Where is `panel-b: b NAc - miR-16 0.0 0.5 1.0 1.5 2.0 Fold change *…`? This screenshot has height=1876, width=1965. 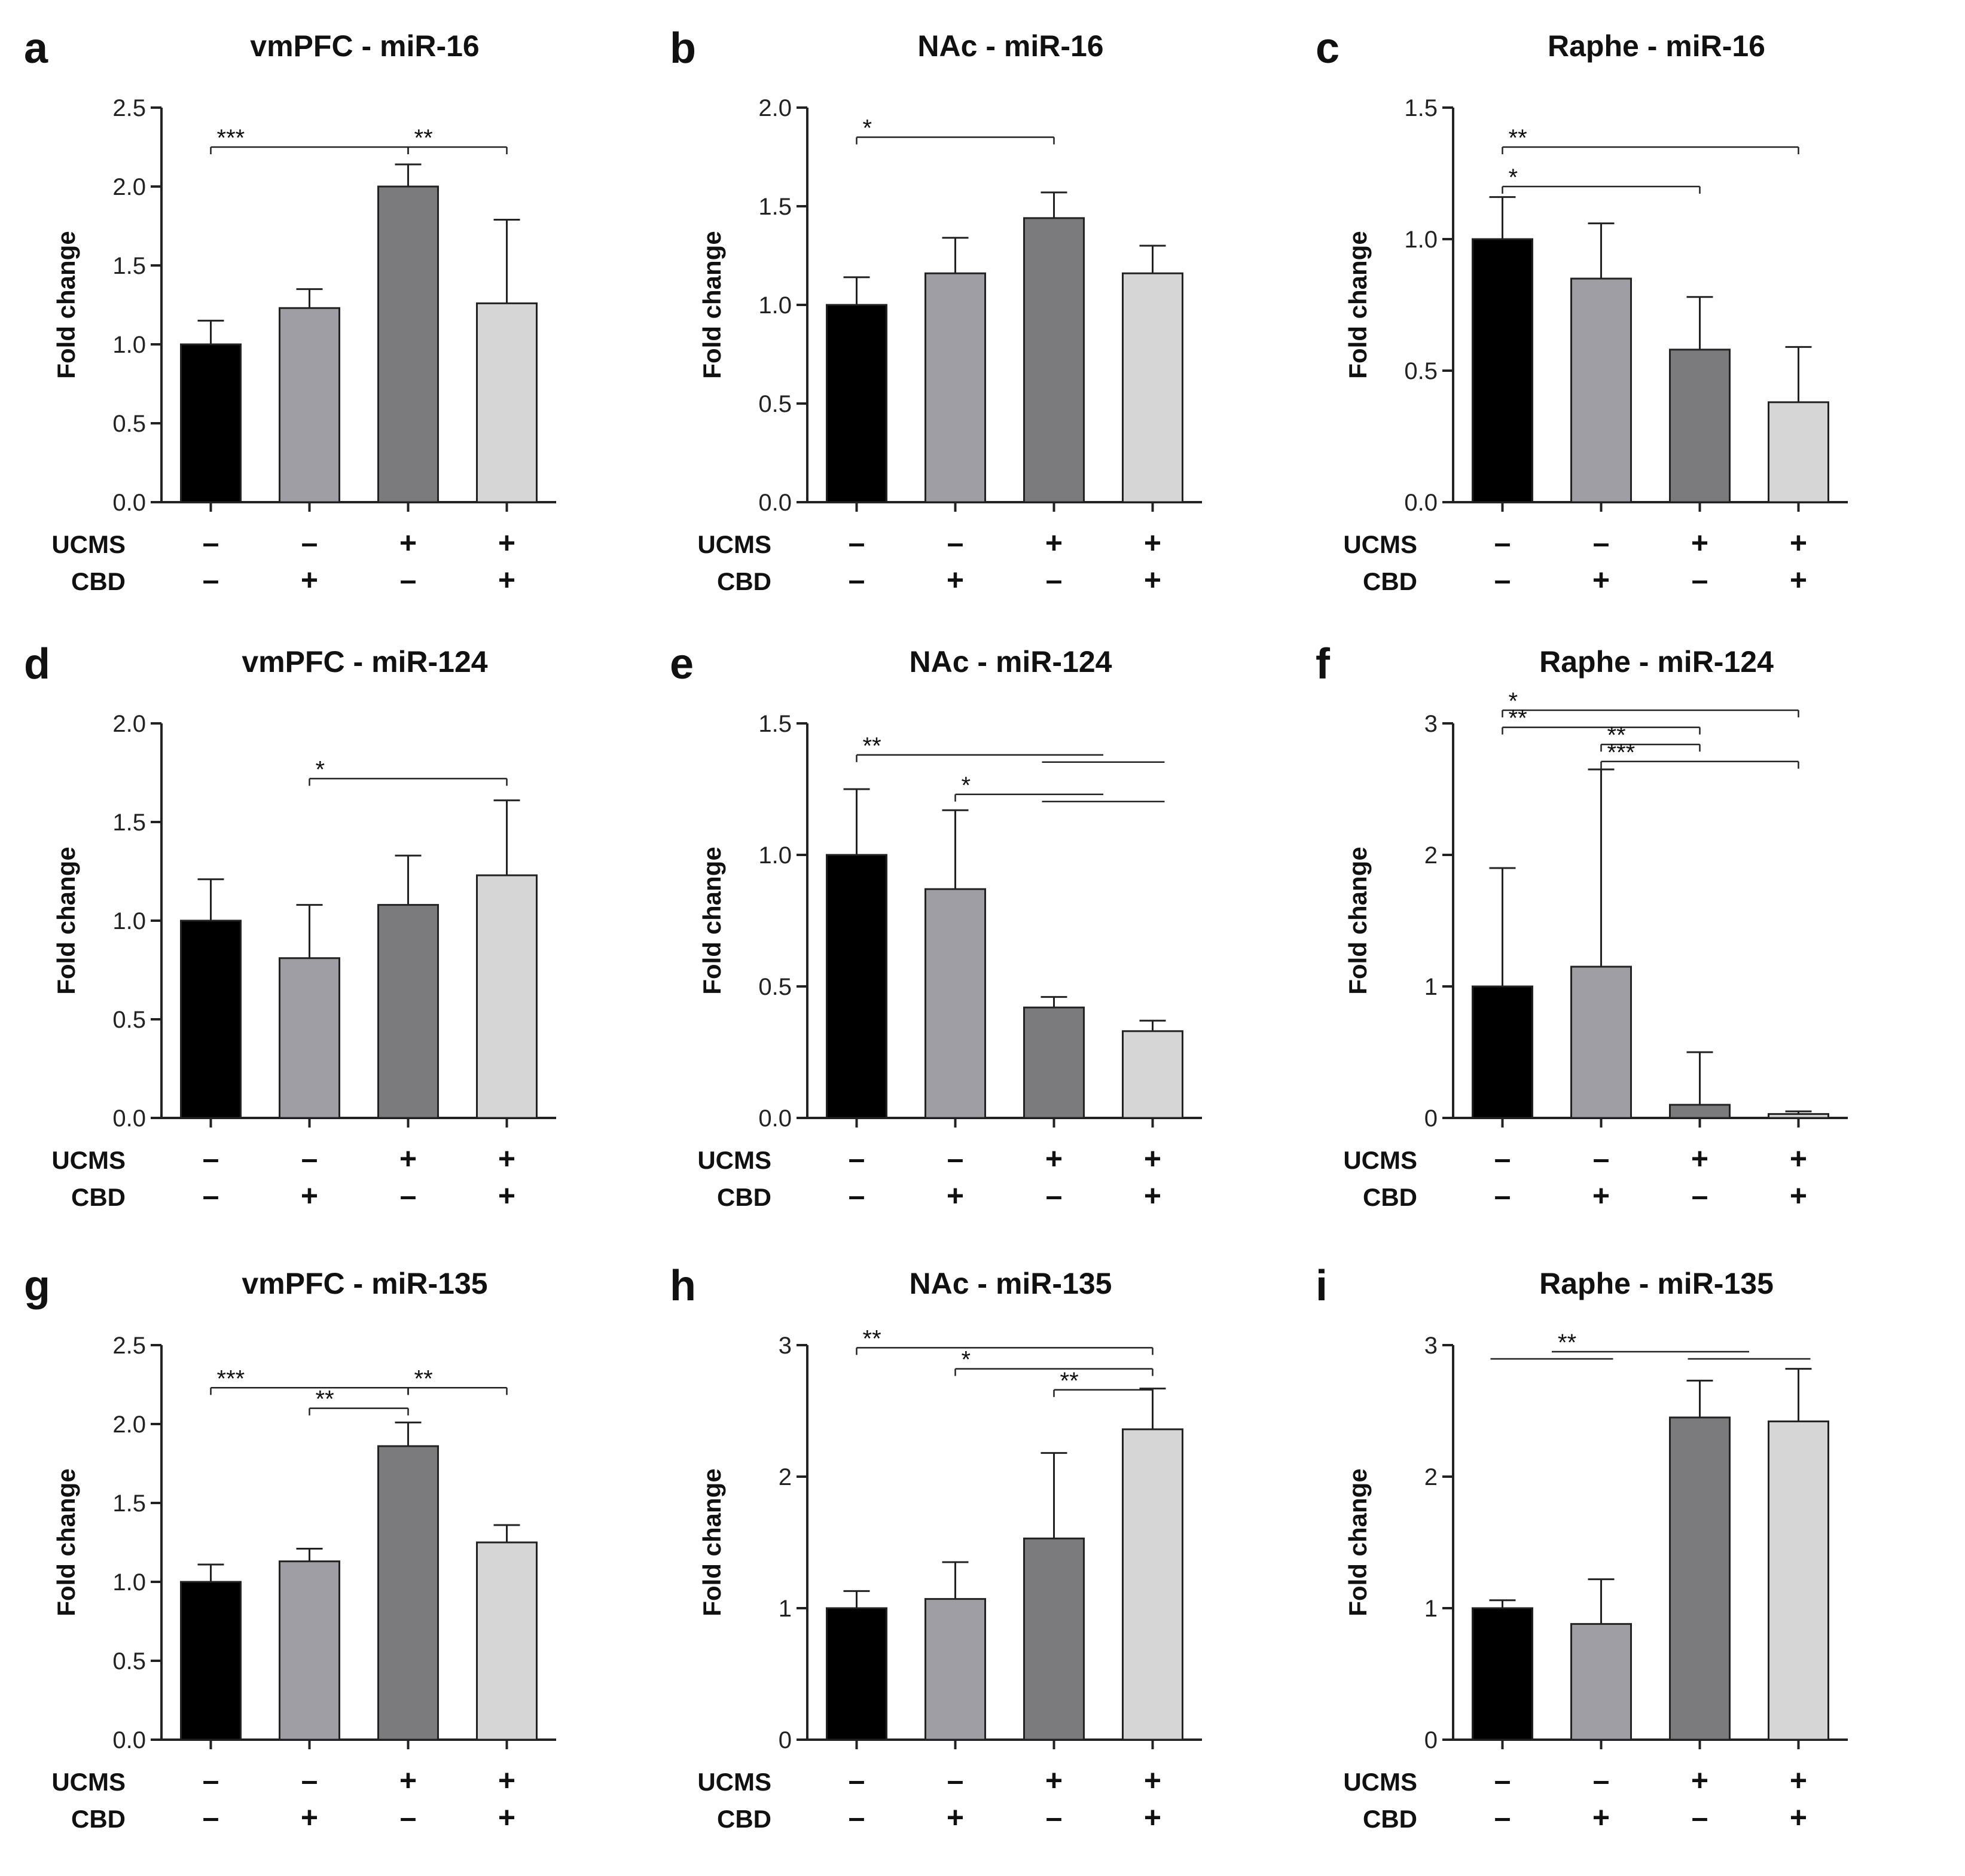 panel-b: b NAc - miR-16 0.0 0.5 1.0 1.5 2.0 Fold change *… is located at coordinates (981, 311).